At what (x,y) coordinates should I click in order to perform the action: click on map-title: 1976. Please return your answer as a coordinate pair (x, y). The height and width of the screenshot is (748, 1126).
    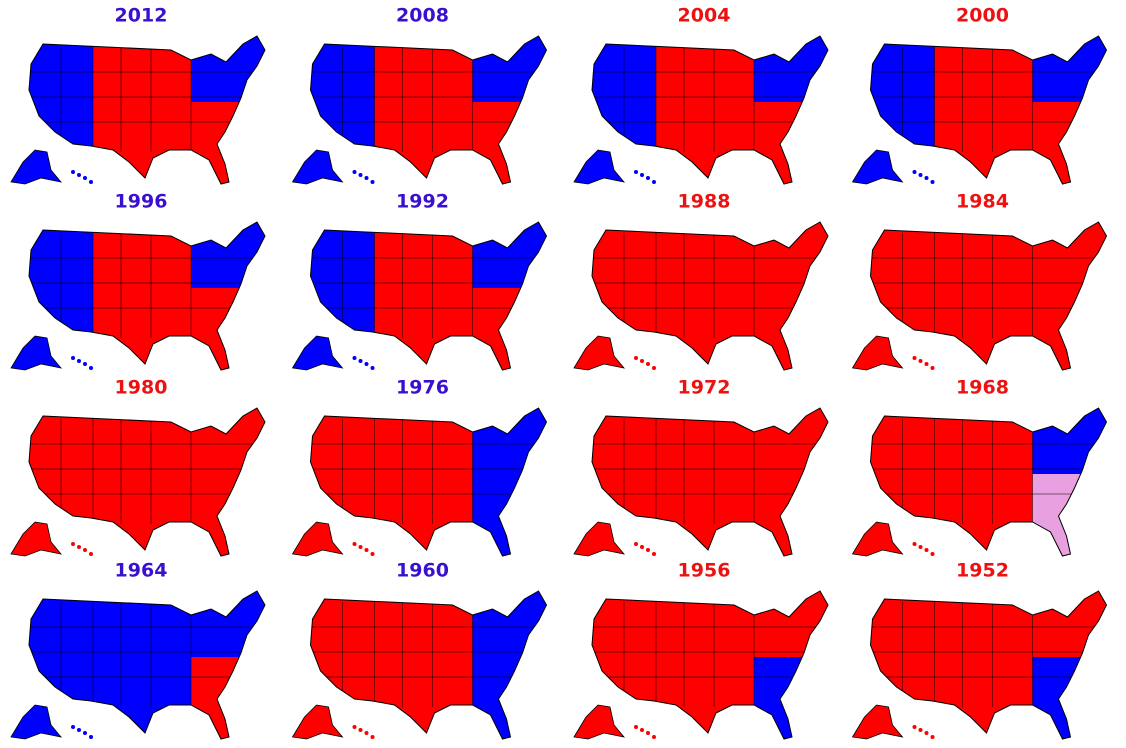
    Looking at the image, I should click on (422, 388).